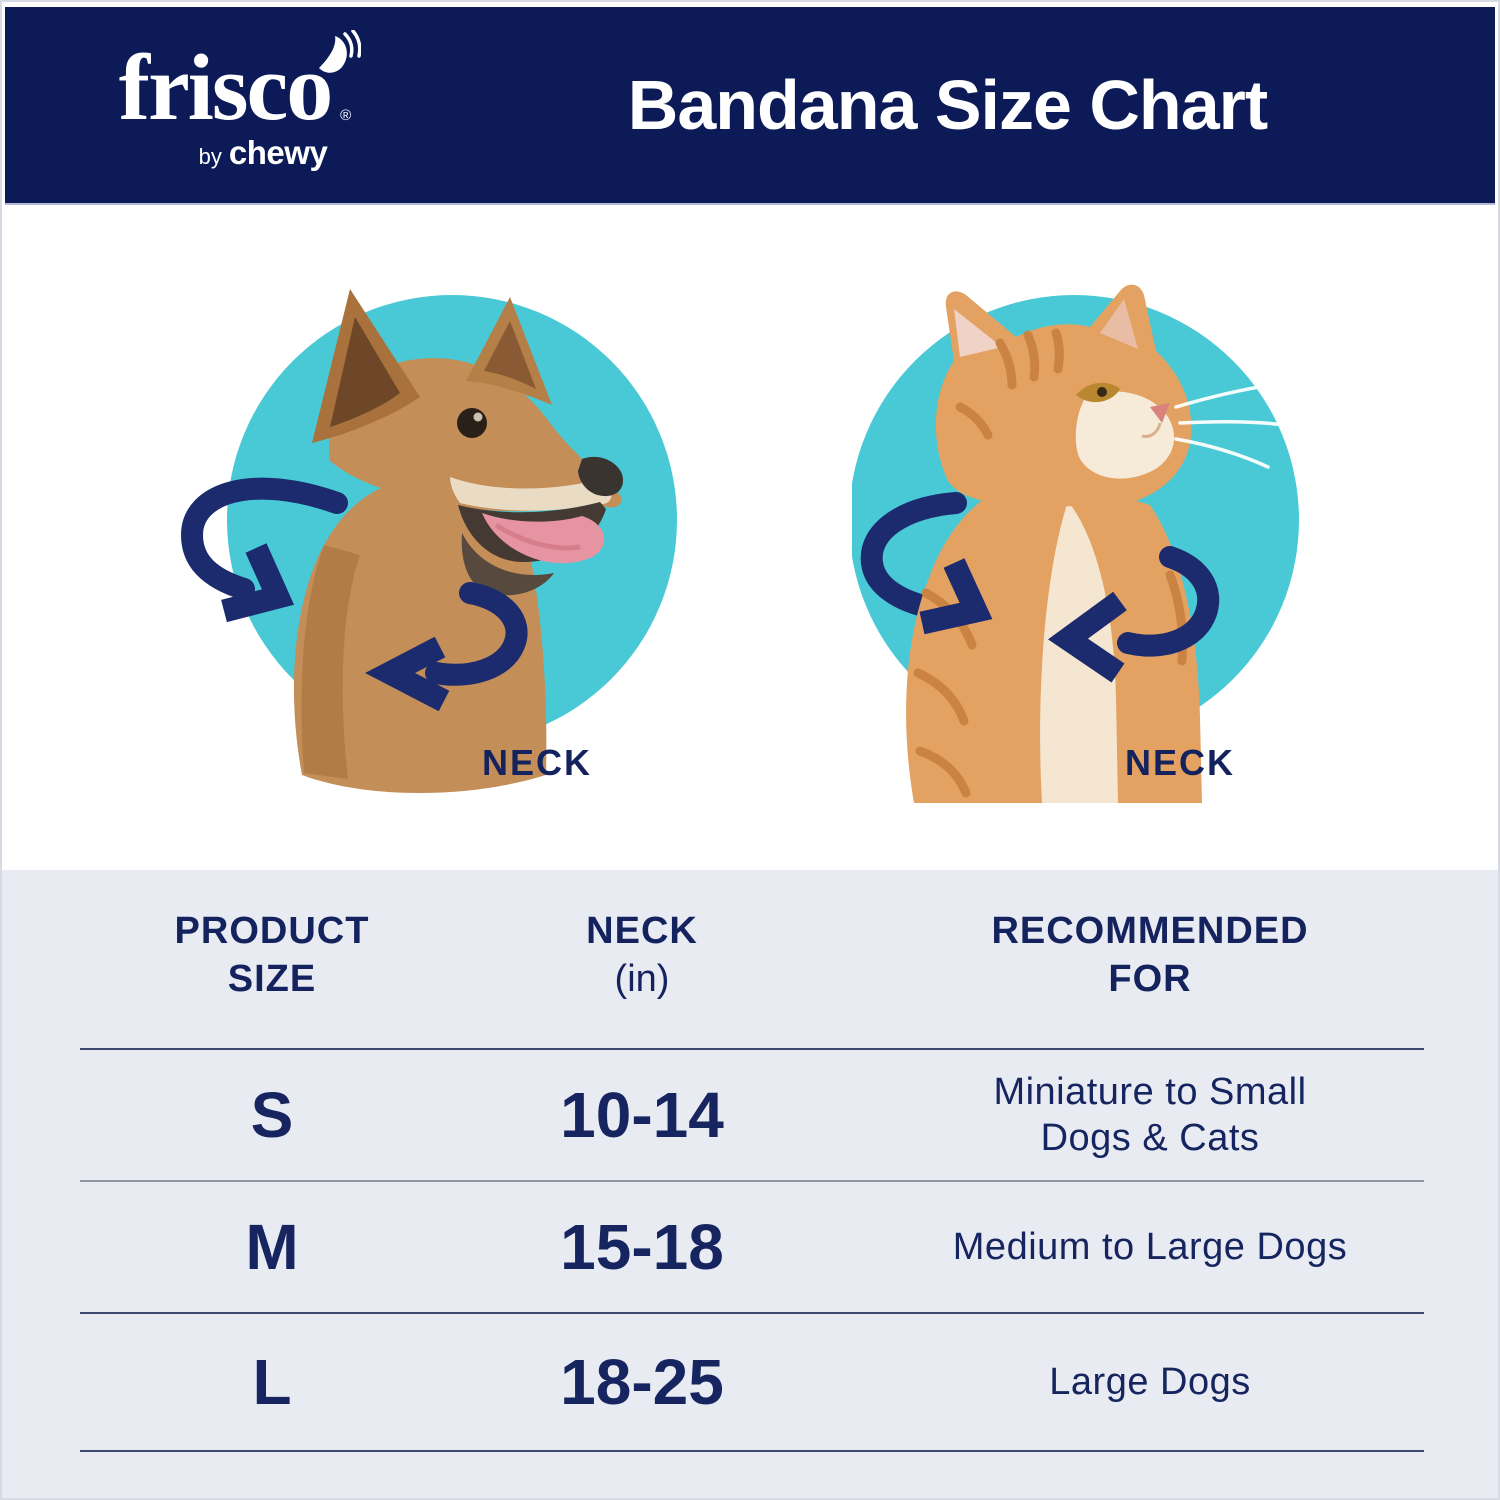  What do you see at coordinates (1180, 762) in the screenshot?
I see `cat-neck-label: NECK` at bounding box center [1180, 762].